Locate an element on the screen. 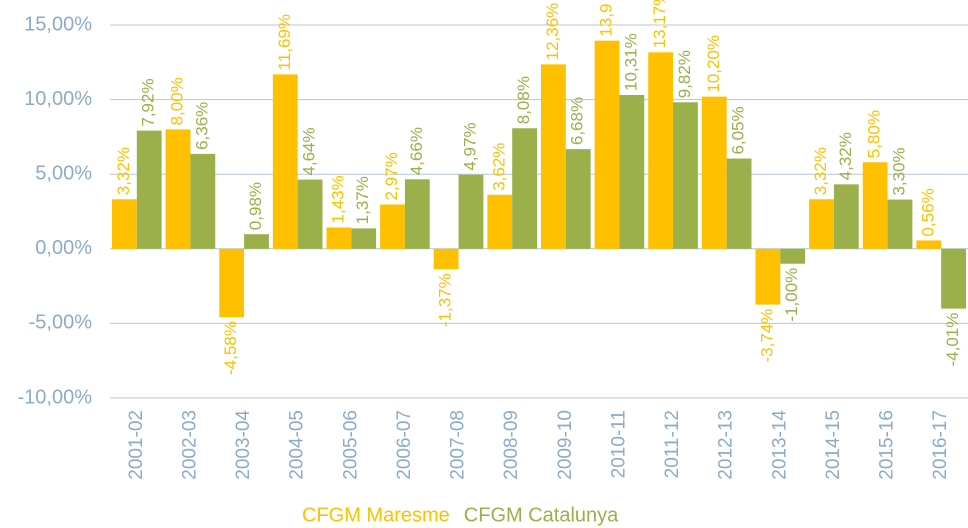 The width and height of the screenshot is (968, 528). legend-entry: CFGM Catalunya is located at coordinates (541, 515).